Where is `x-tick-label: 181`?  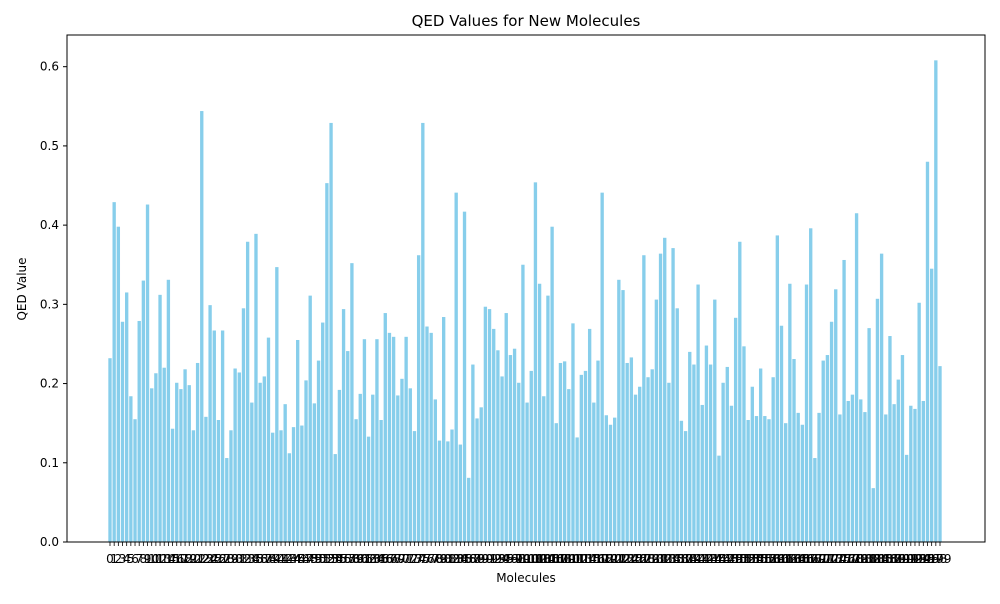
x-tick-label: 181 is located at coordinates (864, 559).